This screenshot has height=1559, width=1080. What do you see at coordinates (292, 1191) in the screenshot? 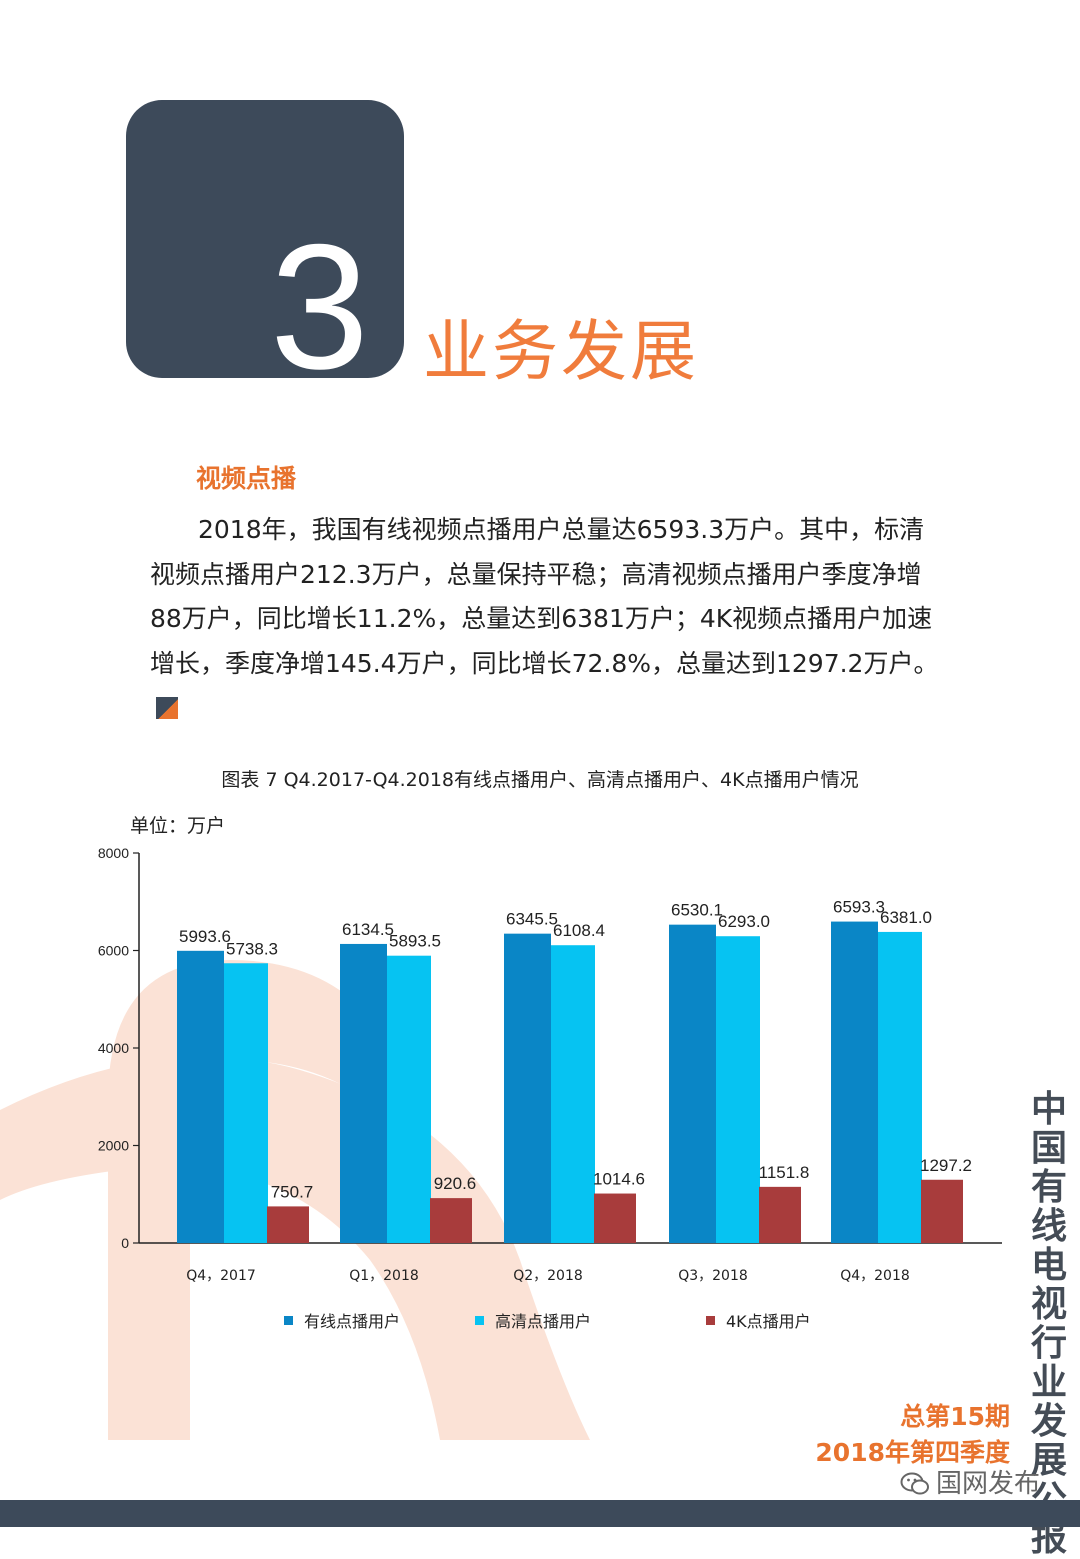
I see `data-label: 750.7` at bounding box center [292, 1191].